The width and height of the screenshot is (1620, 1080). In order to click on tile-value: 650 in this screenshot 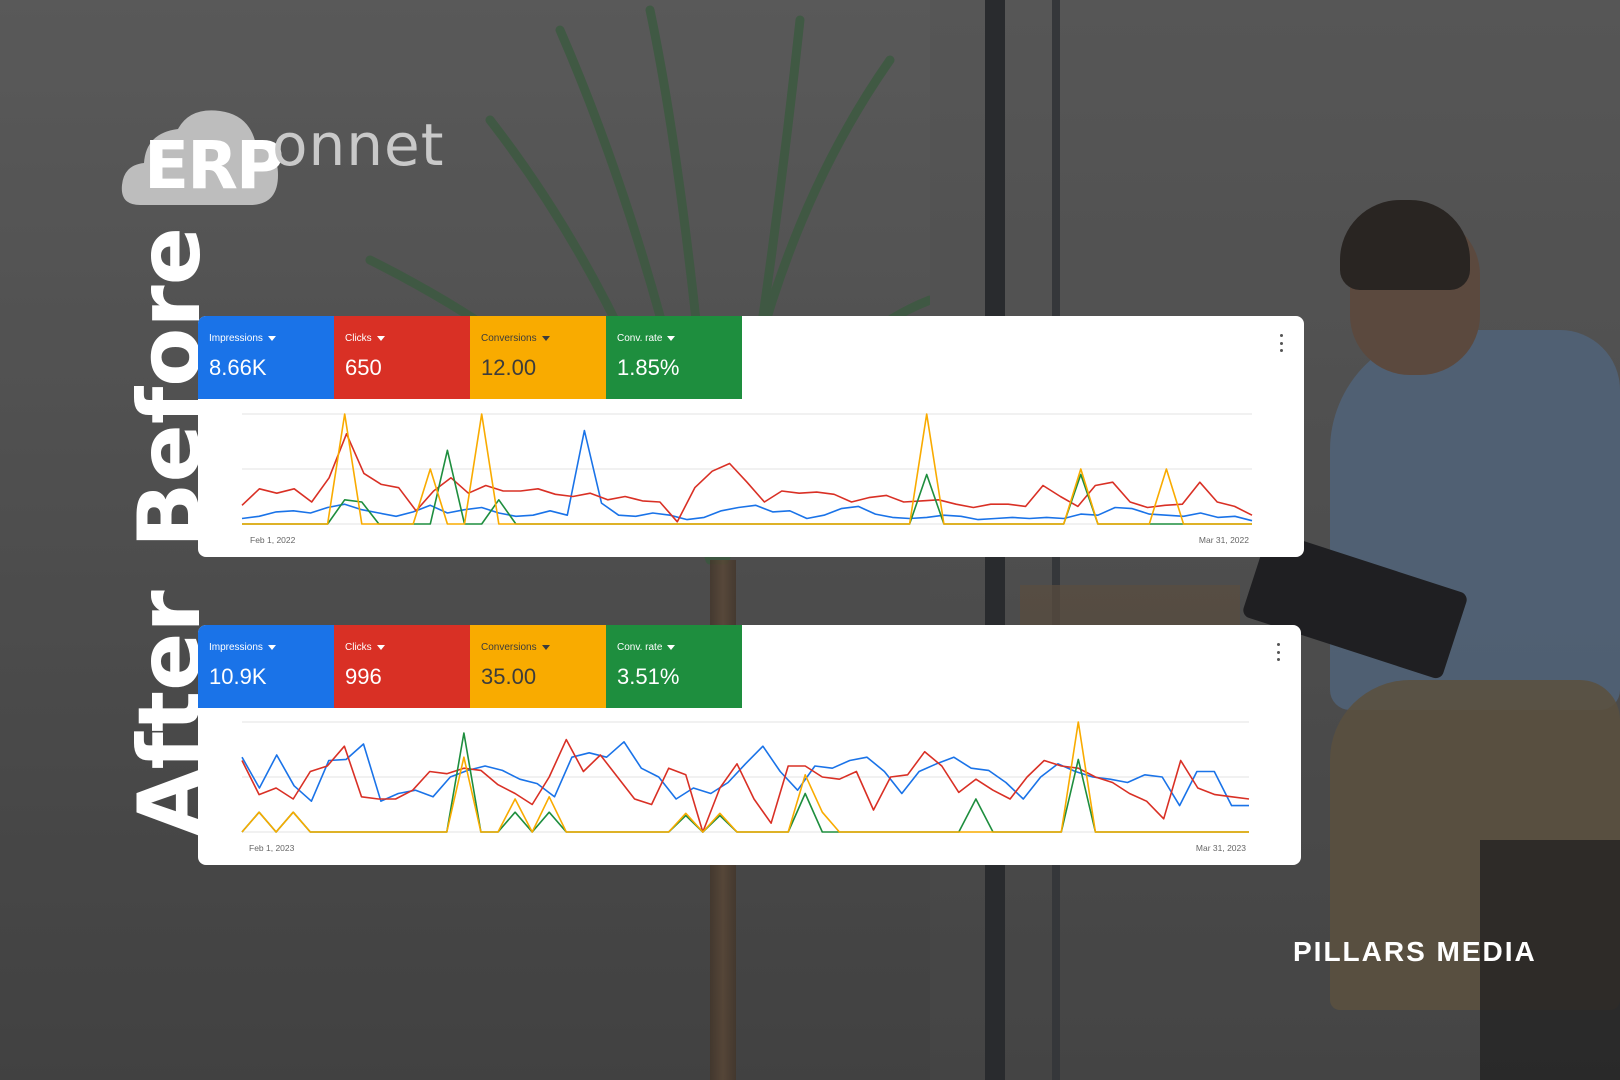, I will do `click(363, 367)`.